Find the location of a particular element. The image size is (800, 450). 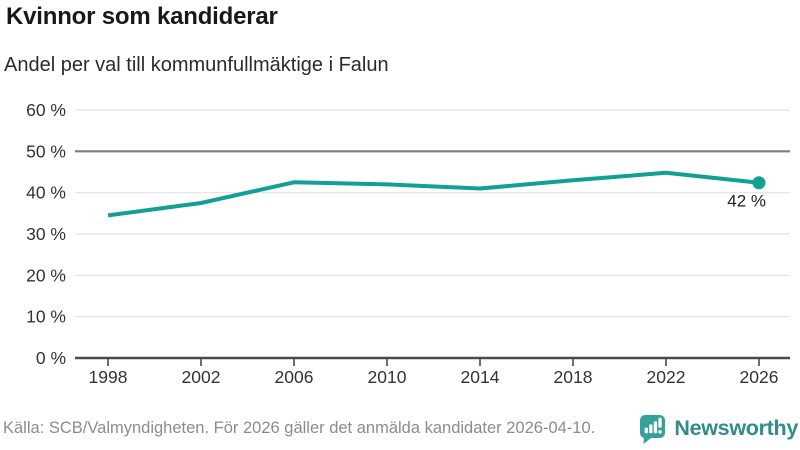

y-axis-label: 20 % is located at coordinates (46, 275).